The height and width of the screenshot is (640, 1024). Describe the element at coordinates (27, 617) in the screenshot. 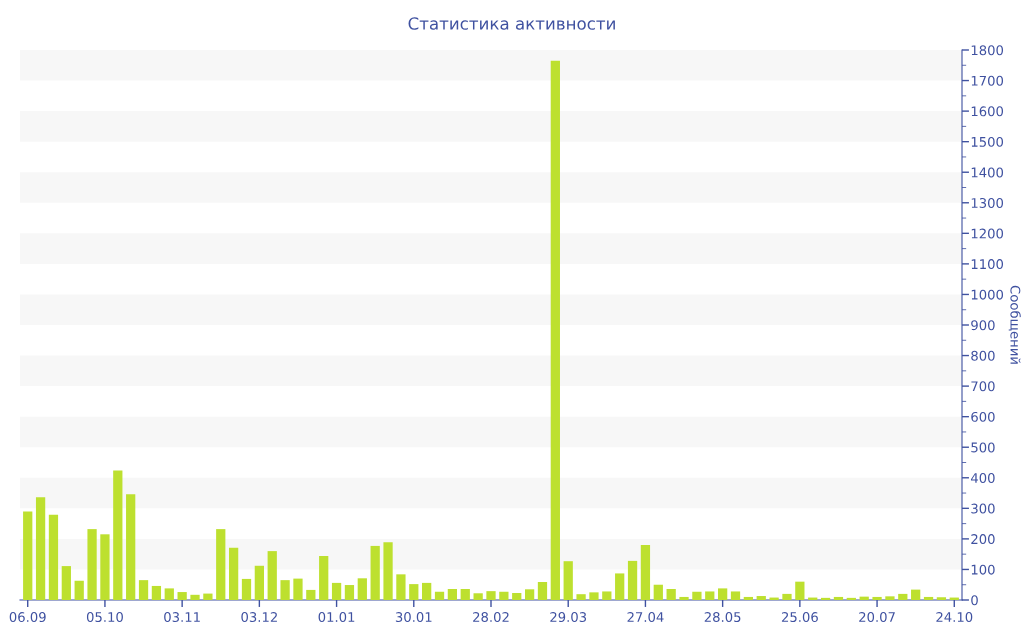

I see `x-tick-label: 06.09` at that location.